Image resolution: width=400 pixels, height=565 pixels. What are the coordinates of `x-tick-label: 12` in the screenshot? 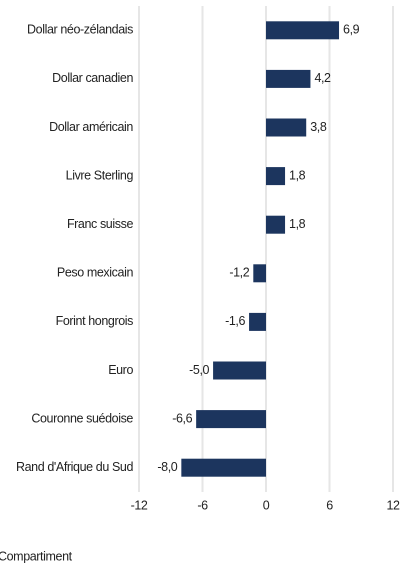 It's located at (393, 505).